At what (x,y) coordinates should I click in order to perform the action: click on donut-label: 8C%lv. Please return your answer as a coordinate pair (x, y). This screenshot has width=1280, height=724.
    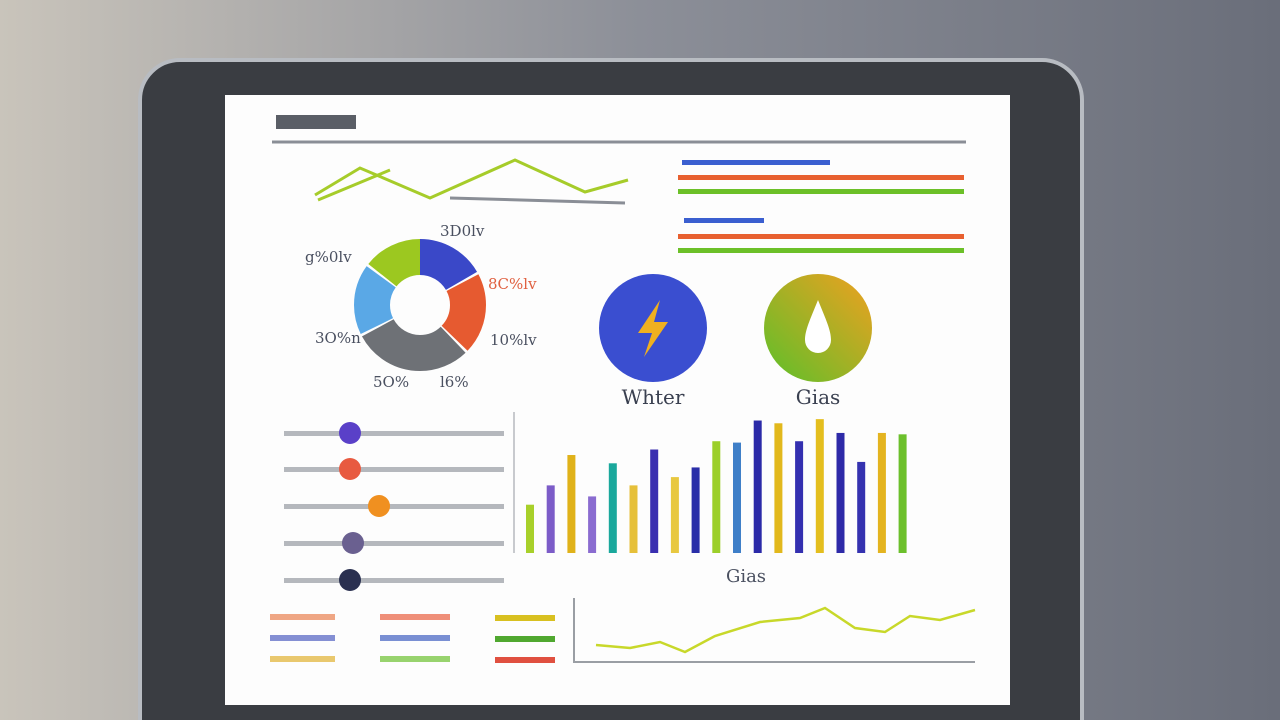
    Looking at the image, I should click on (512, 284).